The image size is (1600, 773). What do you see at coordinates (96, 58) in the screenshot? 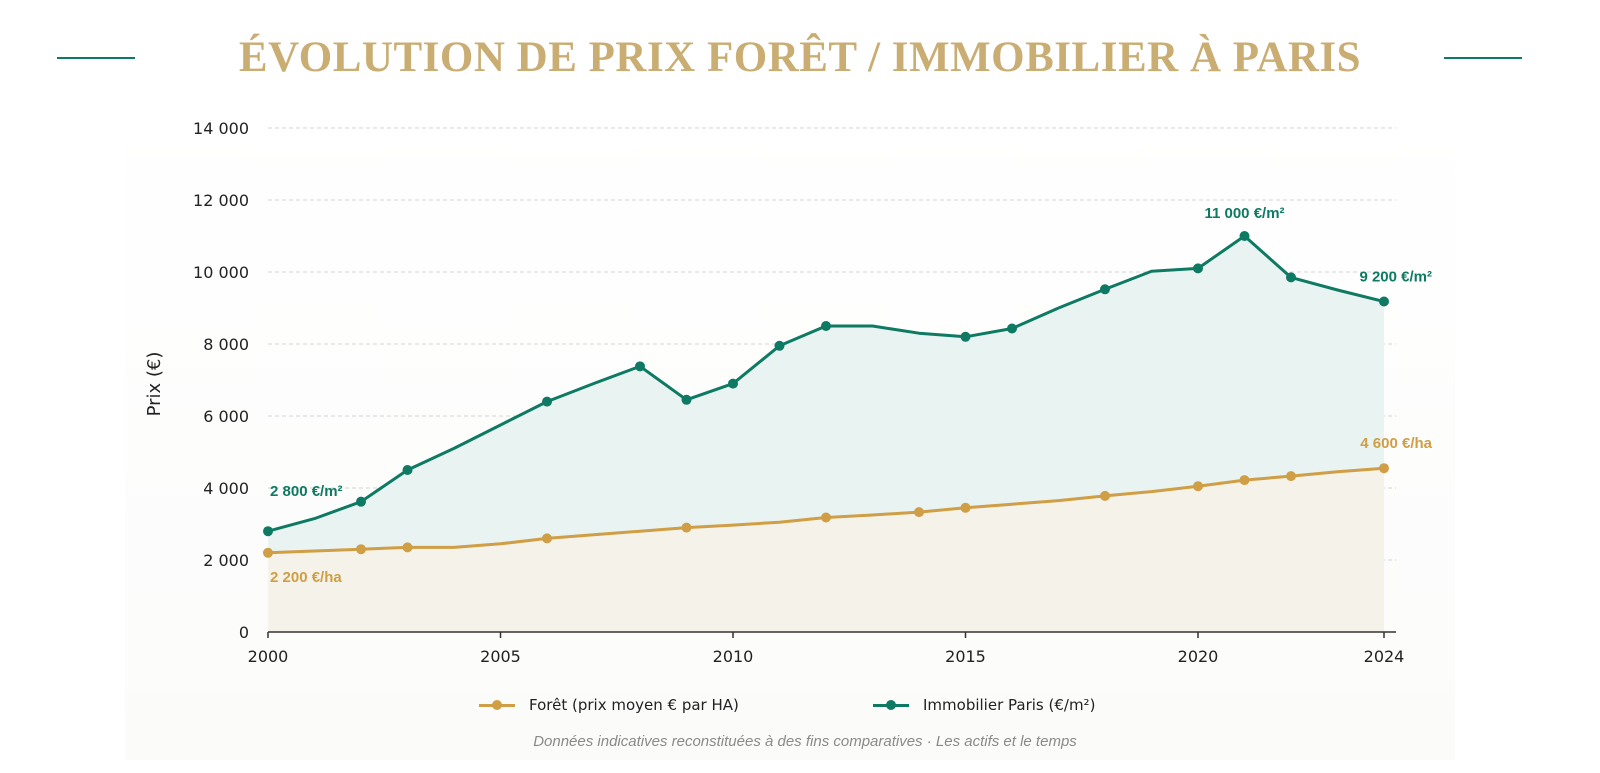
I see `title-rule-left` at bounding box center [96, 58].